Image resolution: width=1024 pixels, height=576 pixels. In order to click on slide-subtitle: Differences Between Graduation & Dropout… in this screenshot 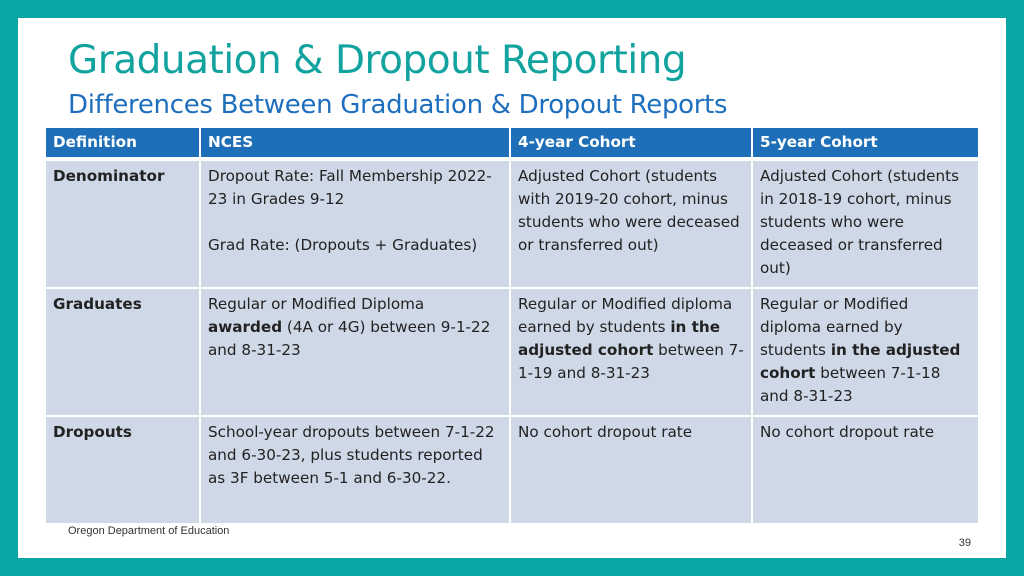, I will do `click(398, 105)`.